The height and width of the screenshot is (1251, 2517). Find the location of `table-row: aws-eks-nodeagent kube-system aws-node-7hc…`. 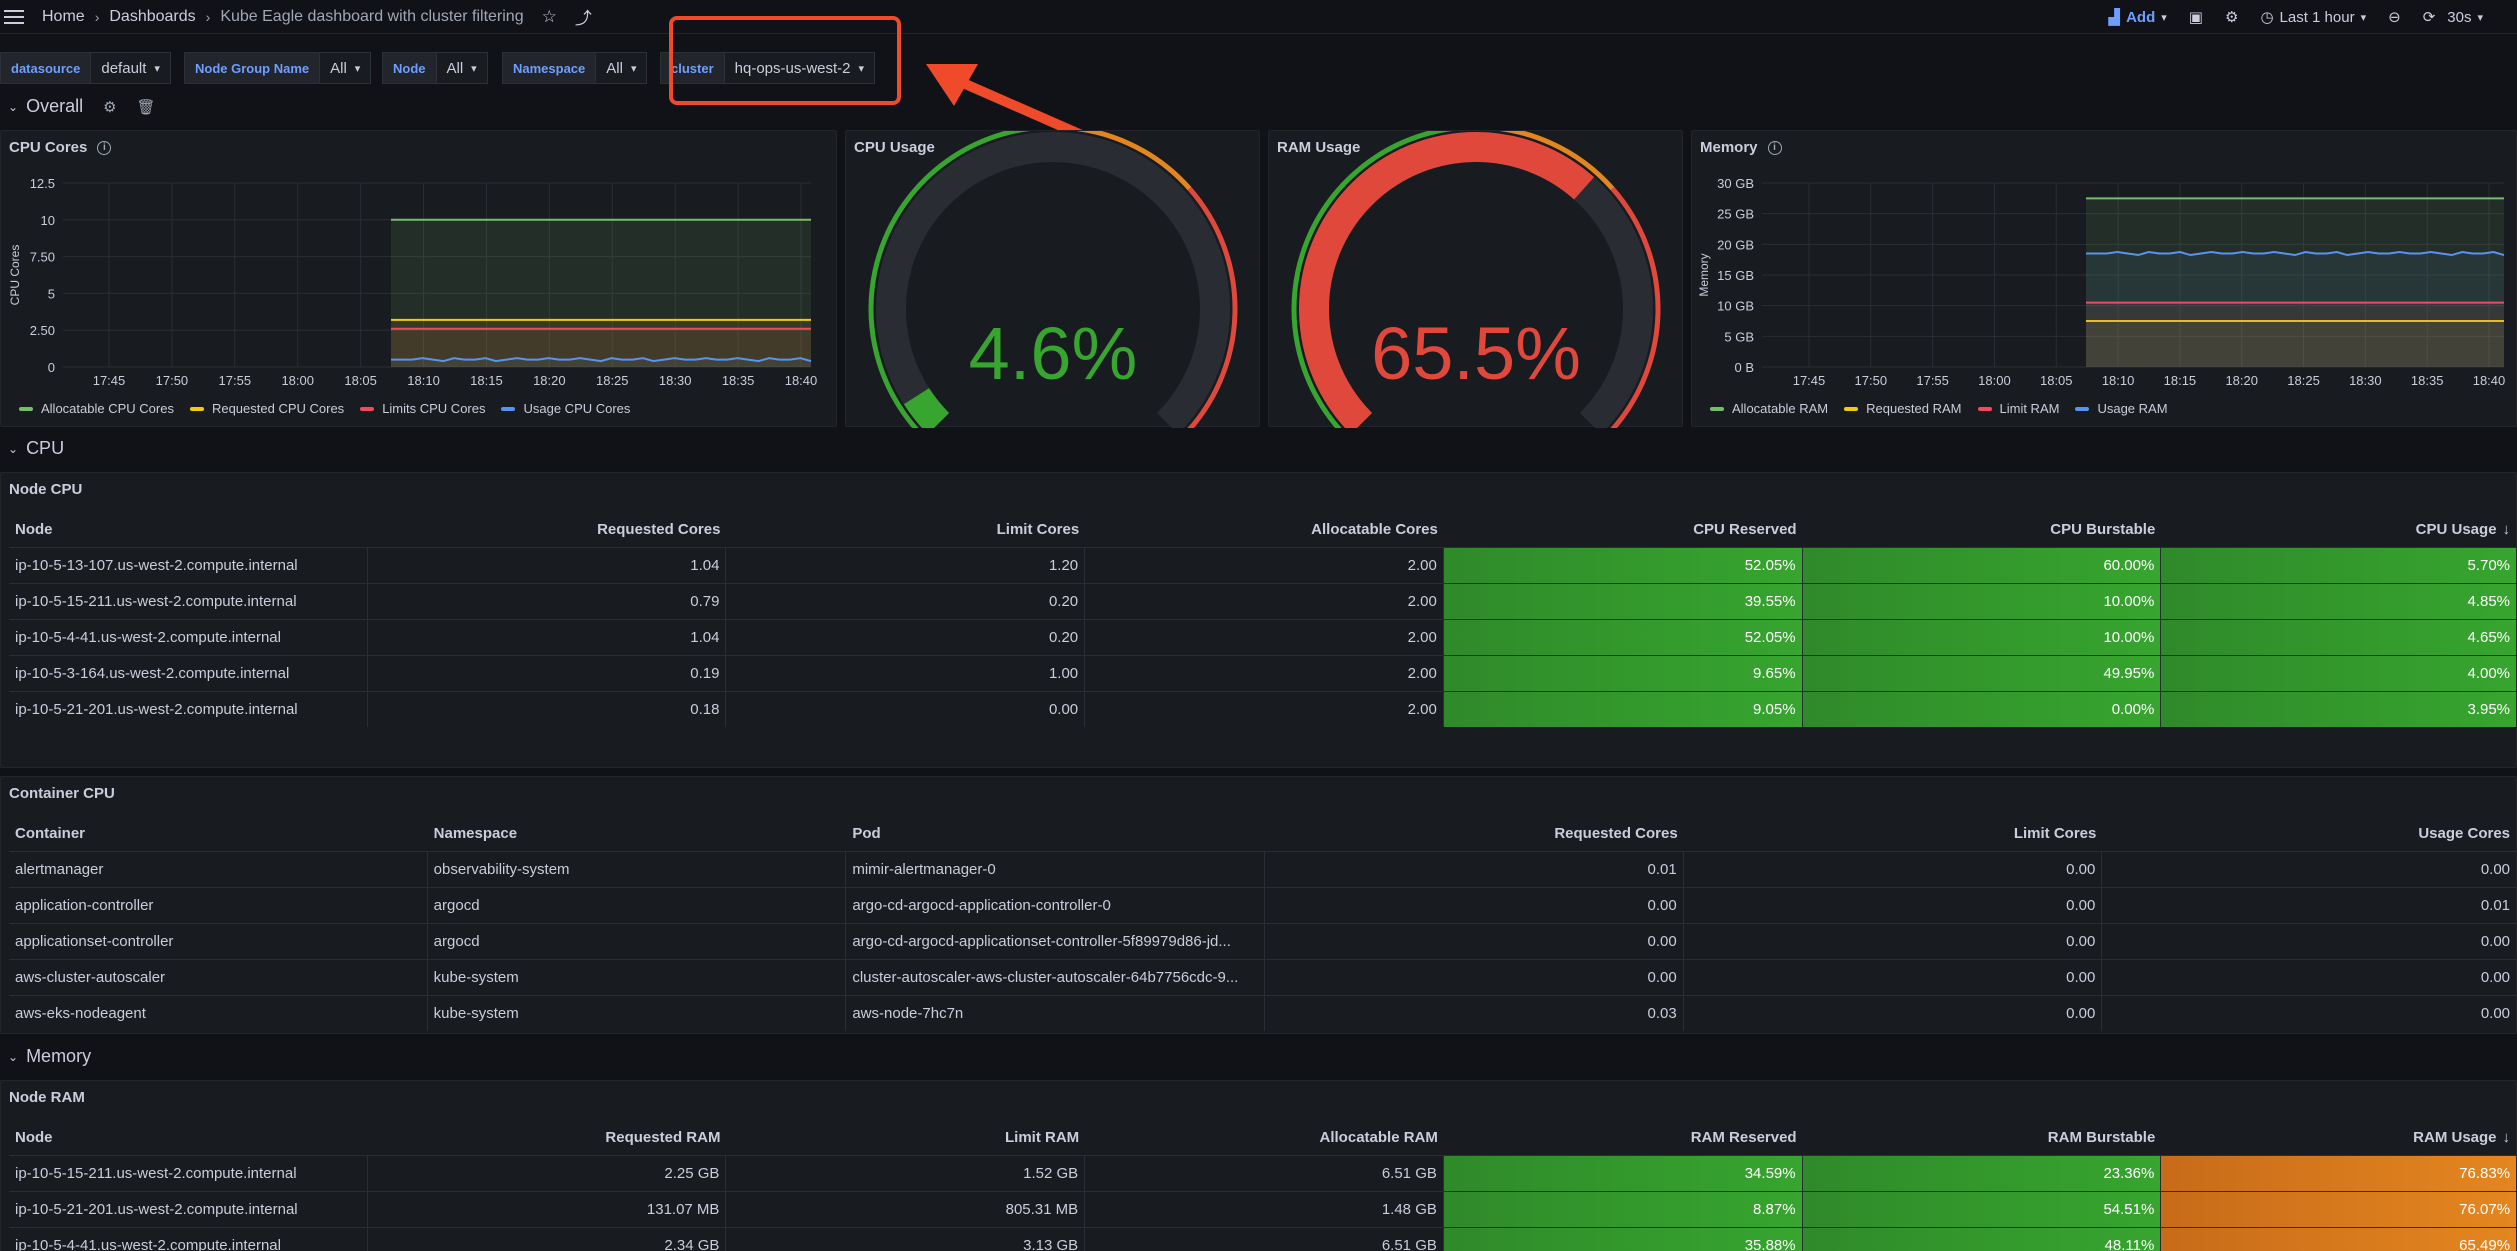

table-row: aws-eks-nodeagent kube-system aws-node-7hc… is located at coordinates (1262, 1013).